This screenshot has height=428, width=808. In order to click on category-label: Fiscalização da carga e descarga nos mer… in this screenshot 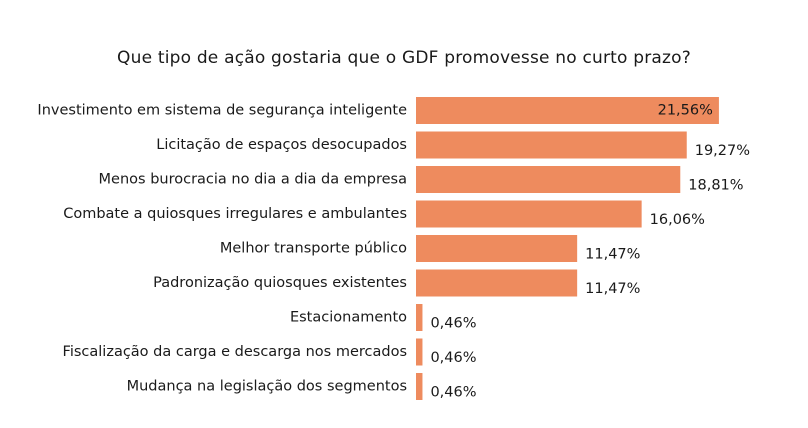, I will do `click(235, 352)`.